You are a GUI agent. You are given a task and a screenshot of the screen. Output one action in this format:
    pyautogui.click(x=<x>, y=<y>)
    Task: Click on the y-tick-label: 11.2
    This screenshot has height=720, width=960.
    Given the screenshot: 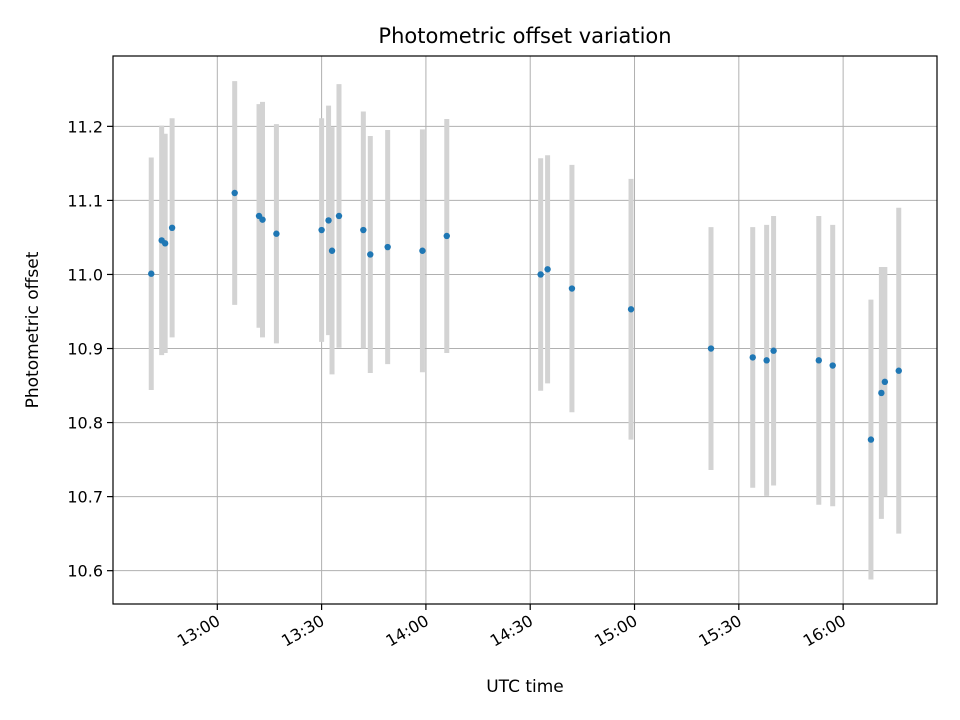 What is the action you would take?
    pyautogui.click(x=85, y=126)
    